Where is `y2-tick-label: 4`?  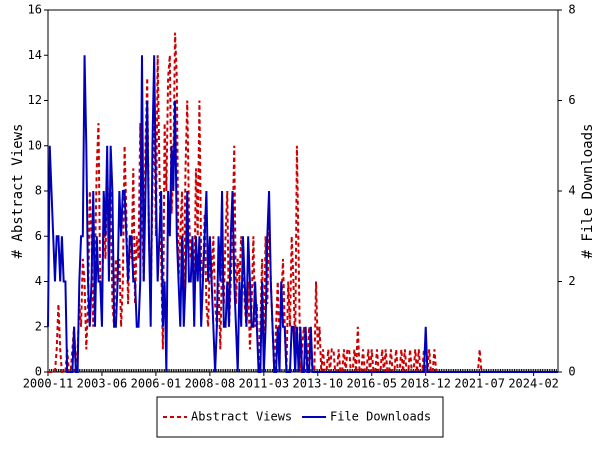
y2-tick-label: 4 is located at coordinates (571, 191).